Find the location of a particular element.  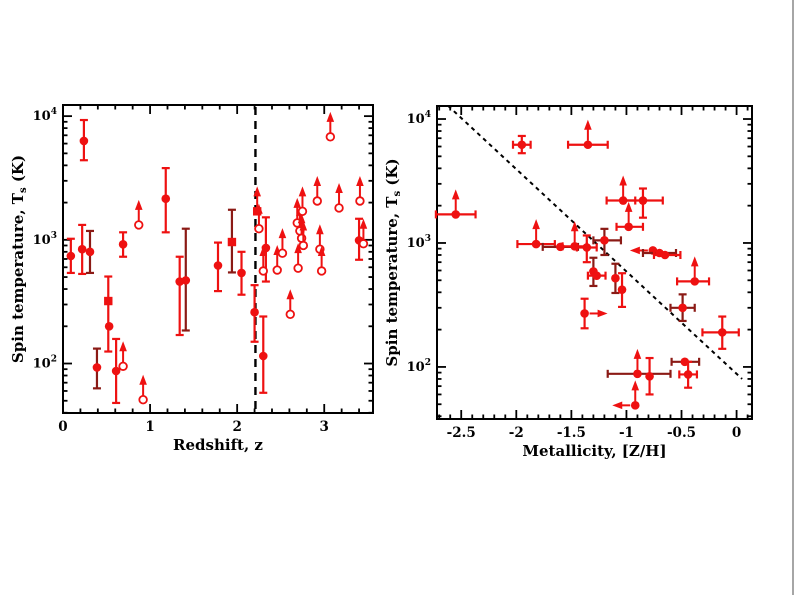

x-tick-label: -2 is located at coordinates (516, 433).